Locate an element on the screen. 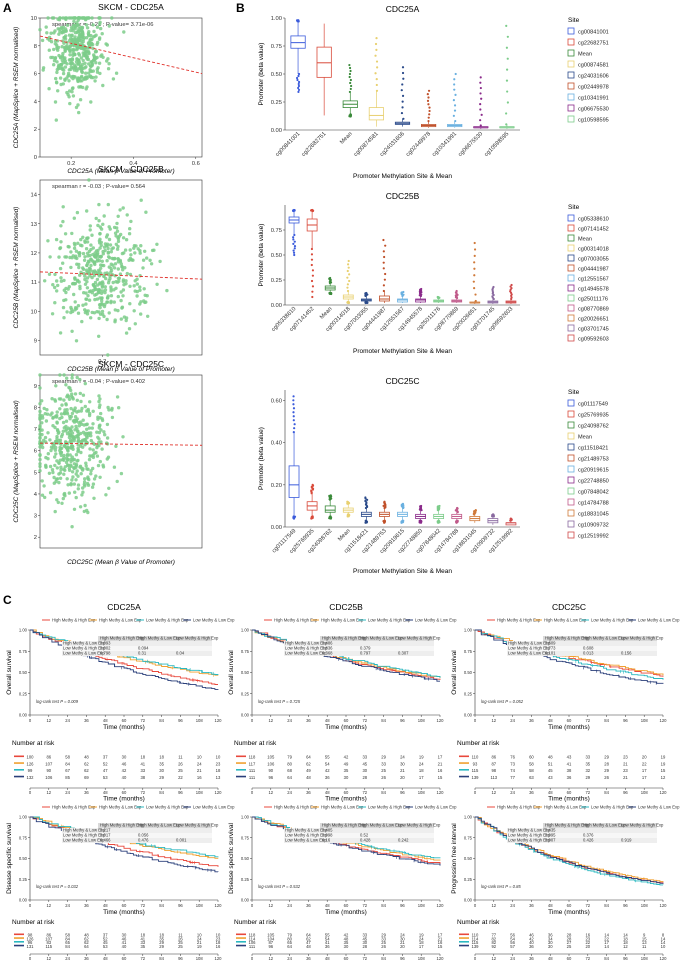  km-x-tick-label: 0 is located at coordinates (475, 720).